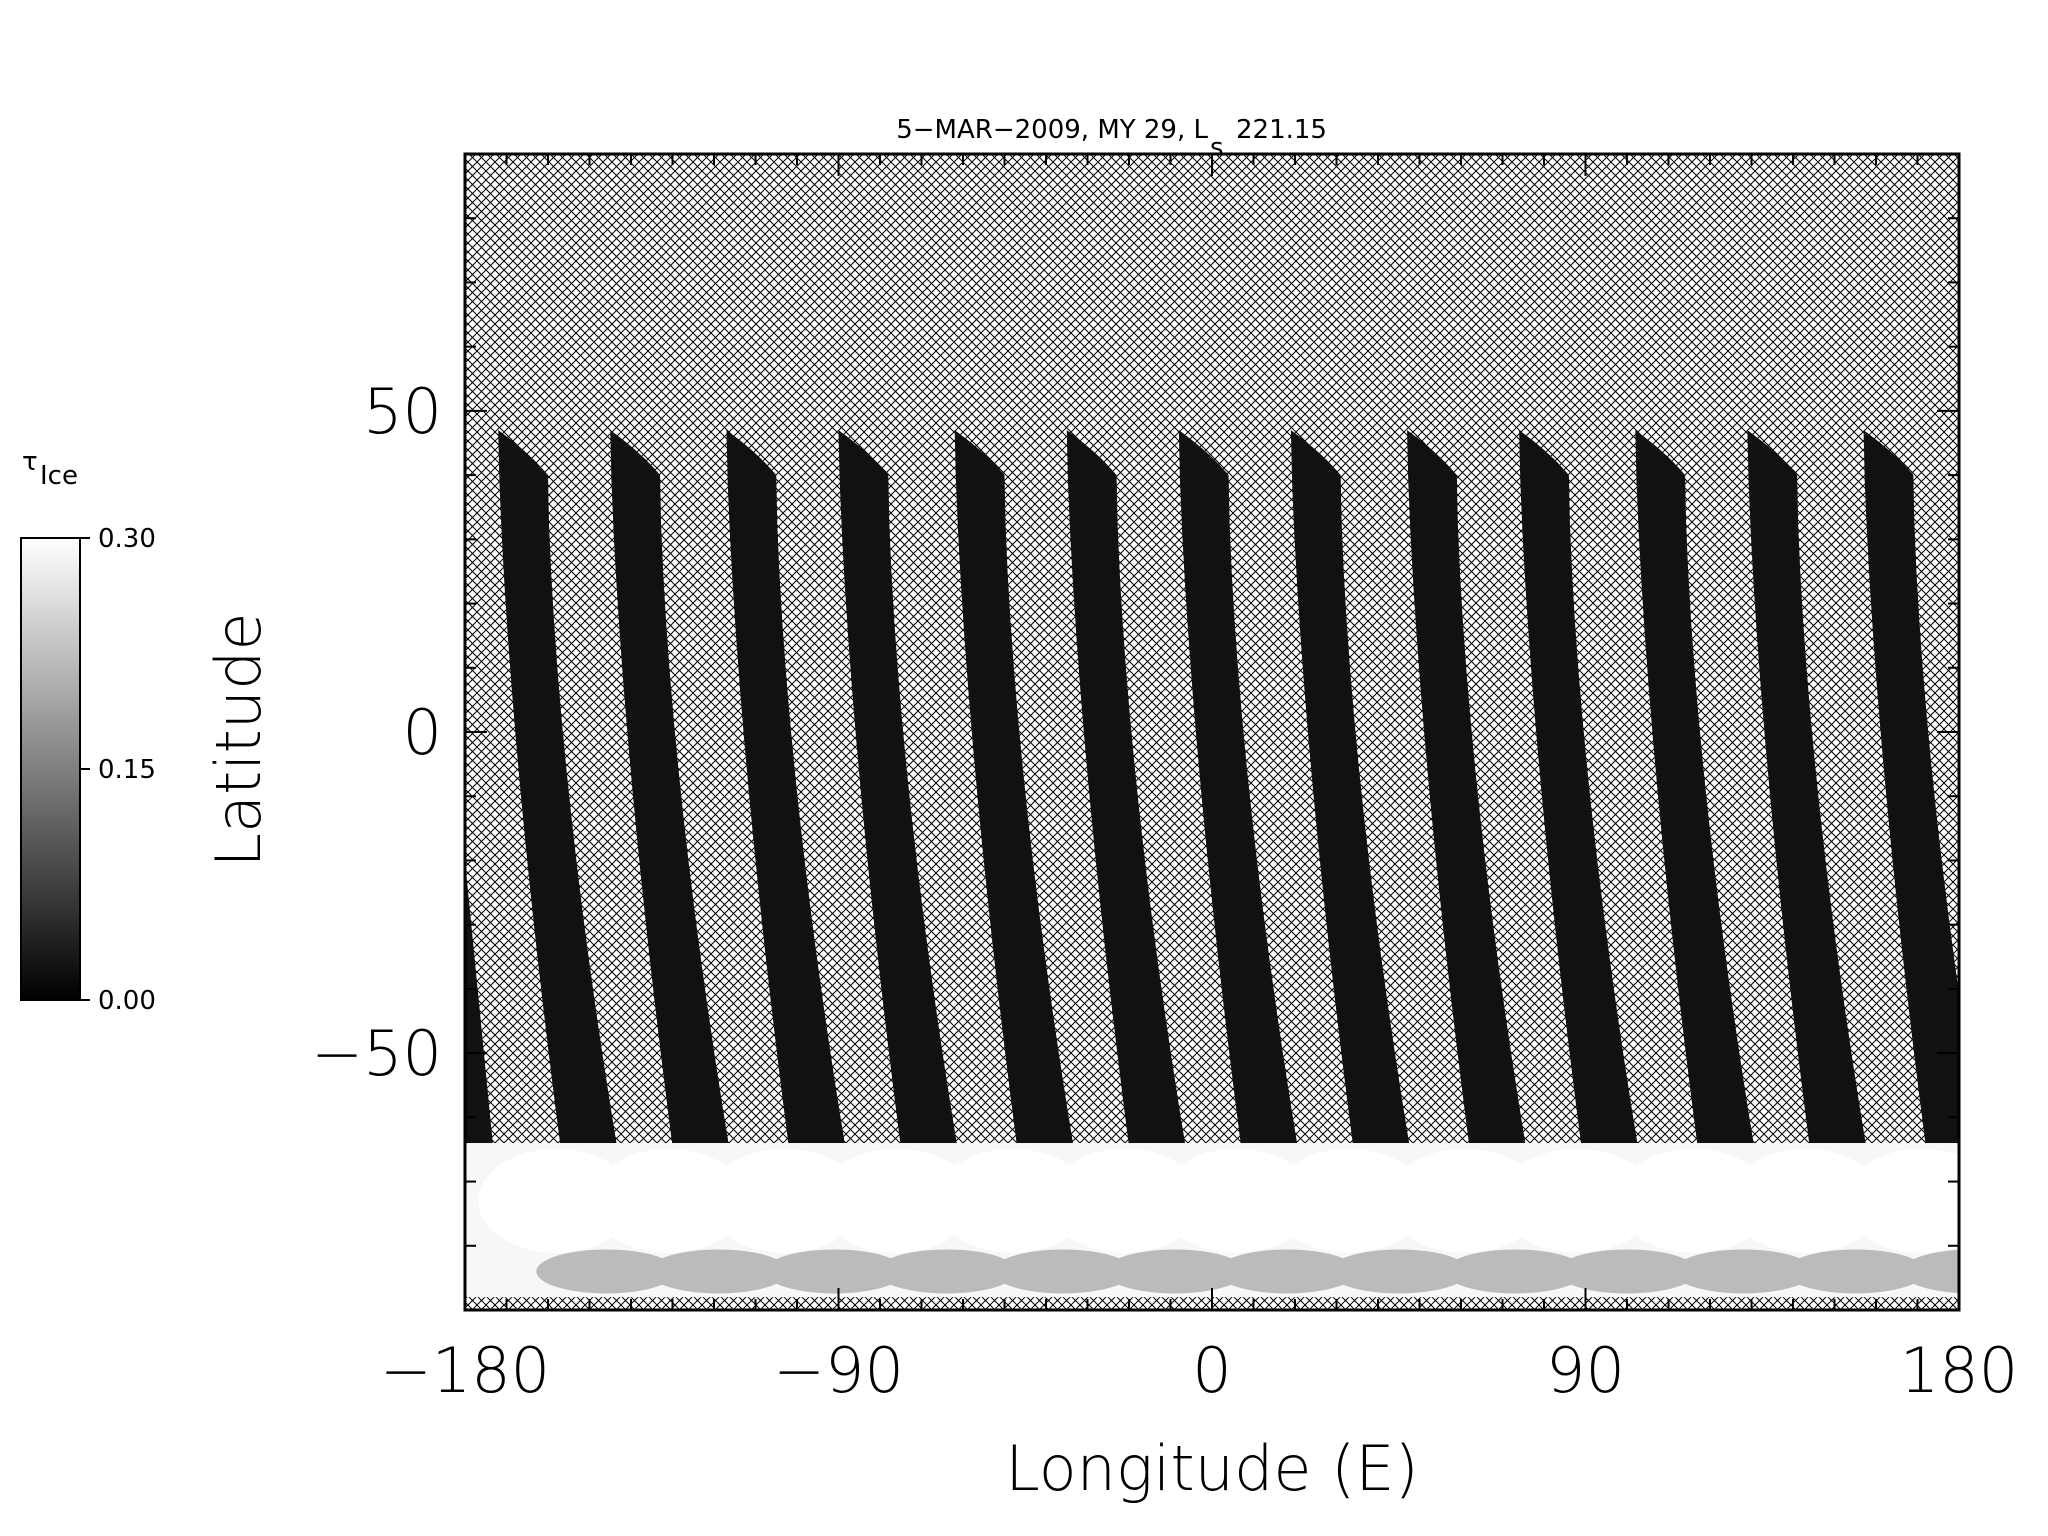  What do you see at coordinates (838, 1370) in the screenshot?
I see `x-tick-label: −90` at bounding box center [838, 1370].